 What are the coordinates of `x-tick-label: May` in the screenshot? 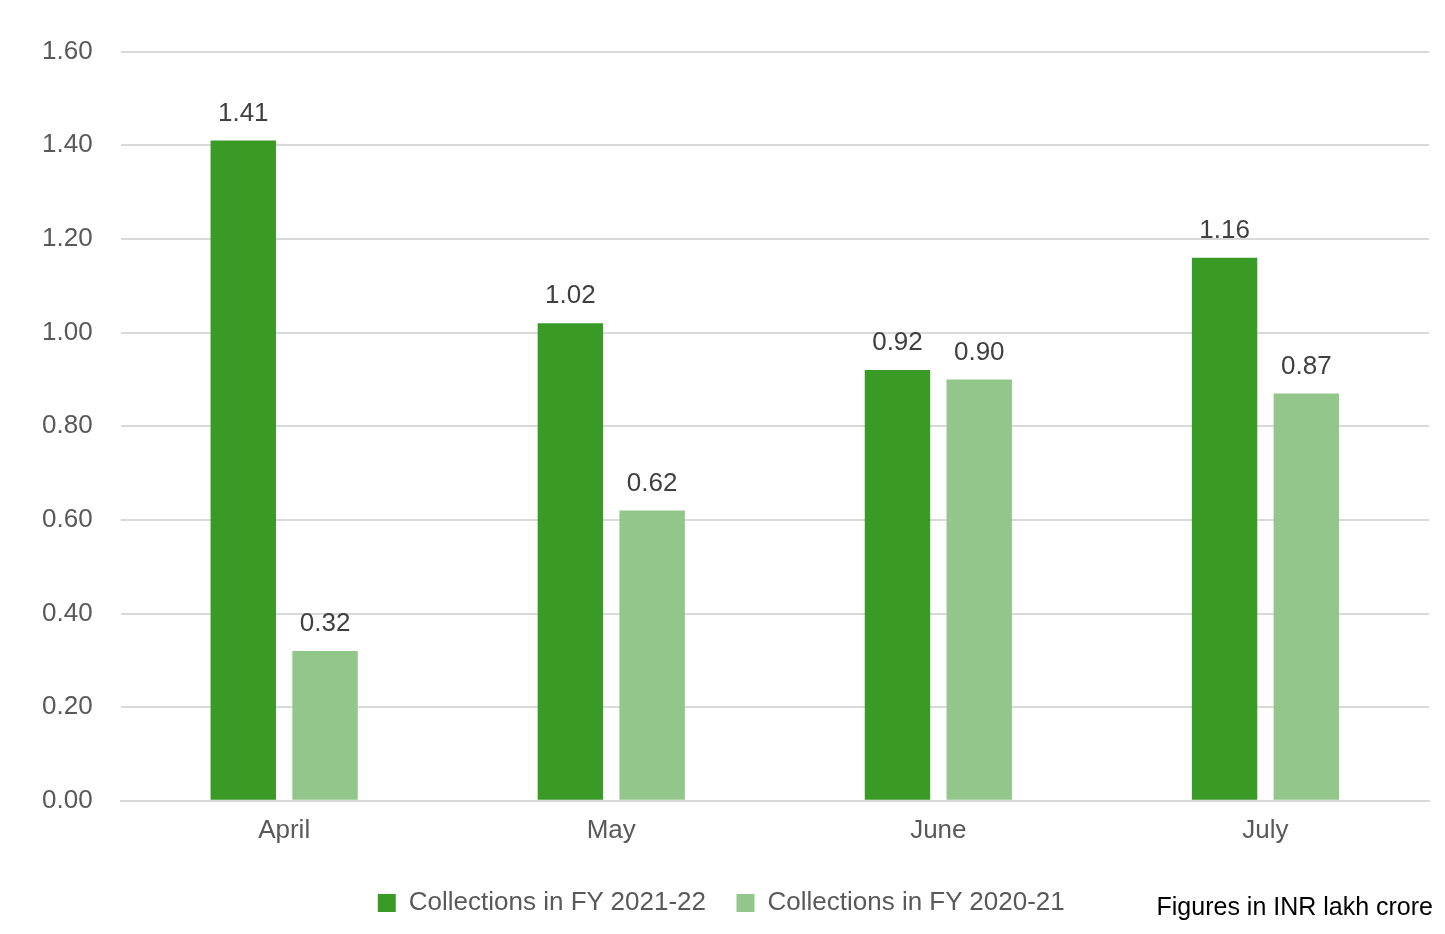 It's located at (611, 828).